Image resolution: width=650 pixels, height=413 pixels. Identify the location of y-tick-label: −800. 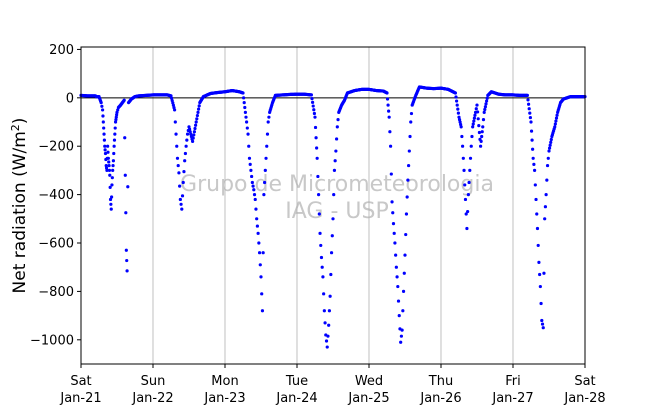
(56, 292).